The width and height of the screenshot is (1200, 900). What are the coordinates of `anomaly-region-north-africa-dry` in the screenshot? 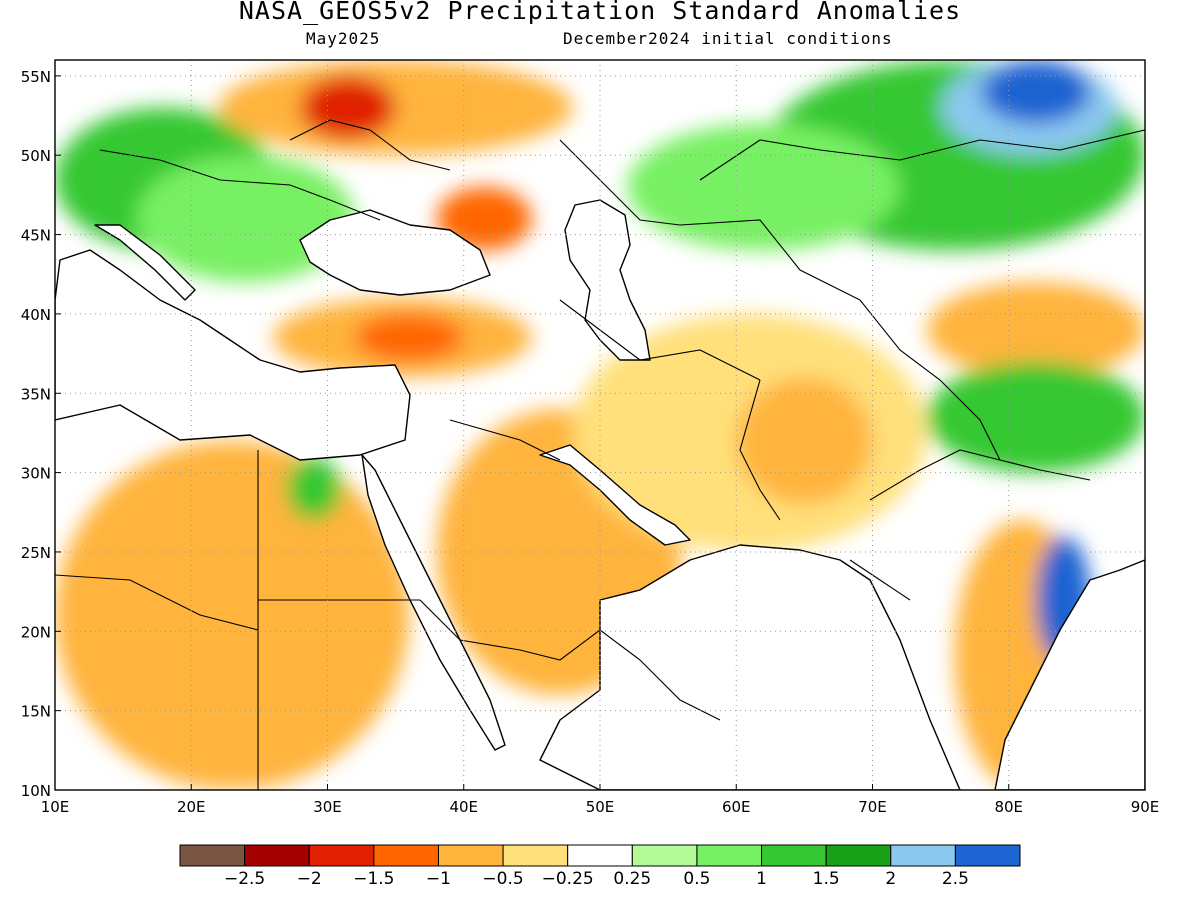 It's located at (232, 615).